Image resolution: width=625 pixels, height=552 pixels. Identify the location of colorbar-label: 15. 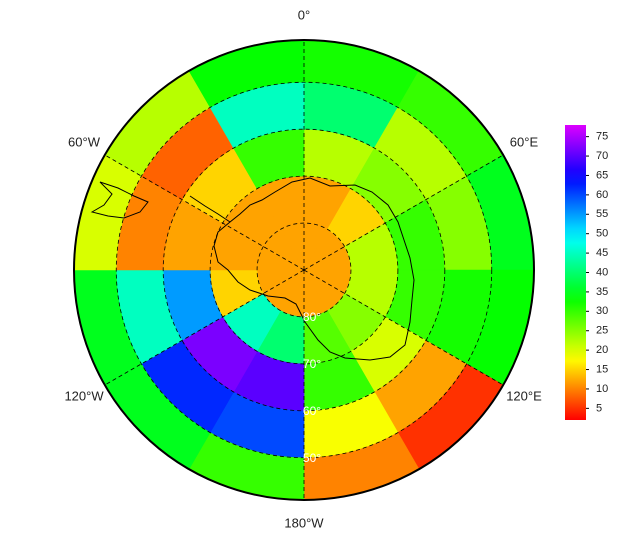
(602, 369).